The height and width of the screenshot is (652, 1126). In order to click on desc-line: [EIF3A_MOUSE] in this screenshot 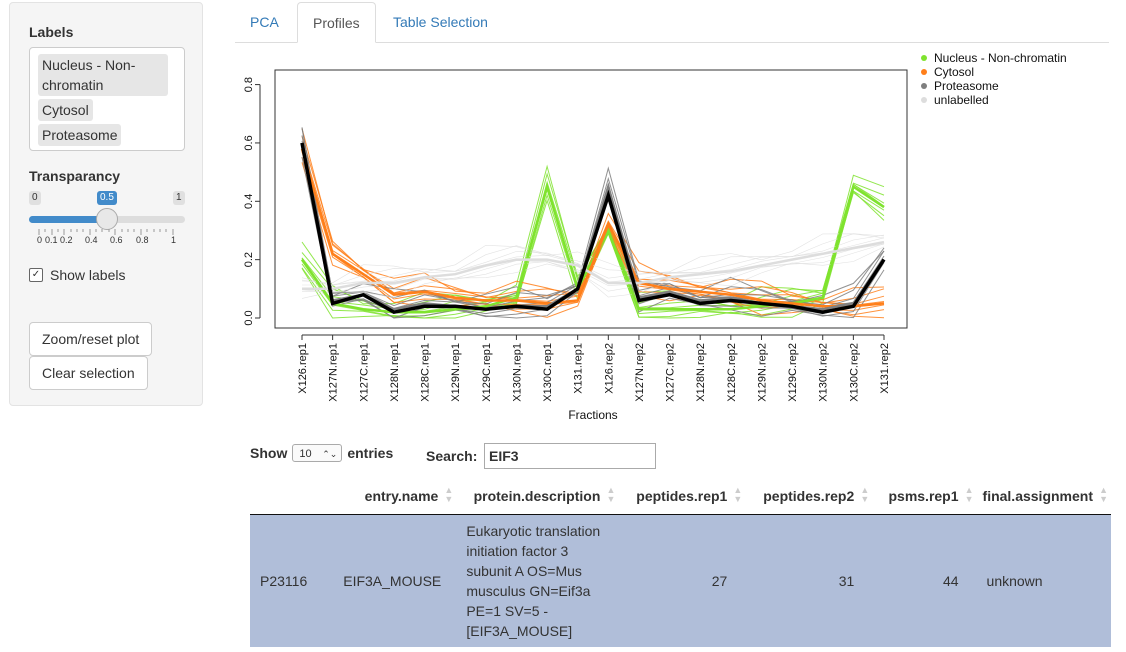, I will do `click(519, 631)`.